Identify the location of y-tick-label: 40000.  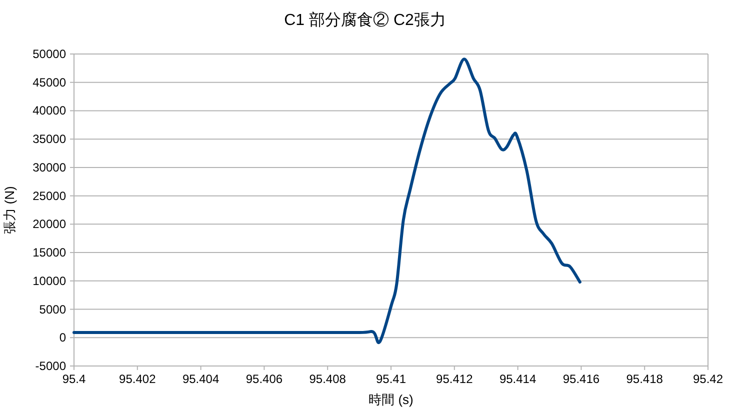
(49, 111).